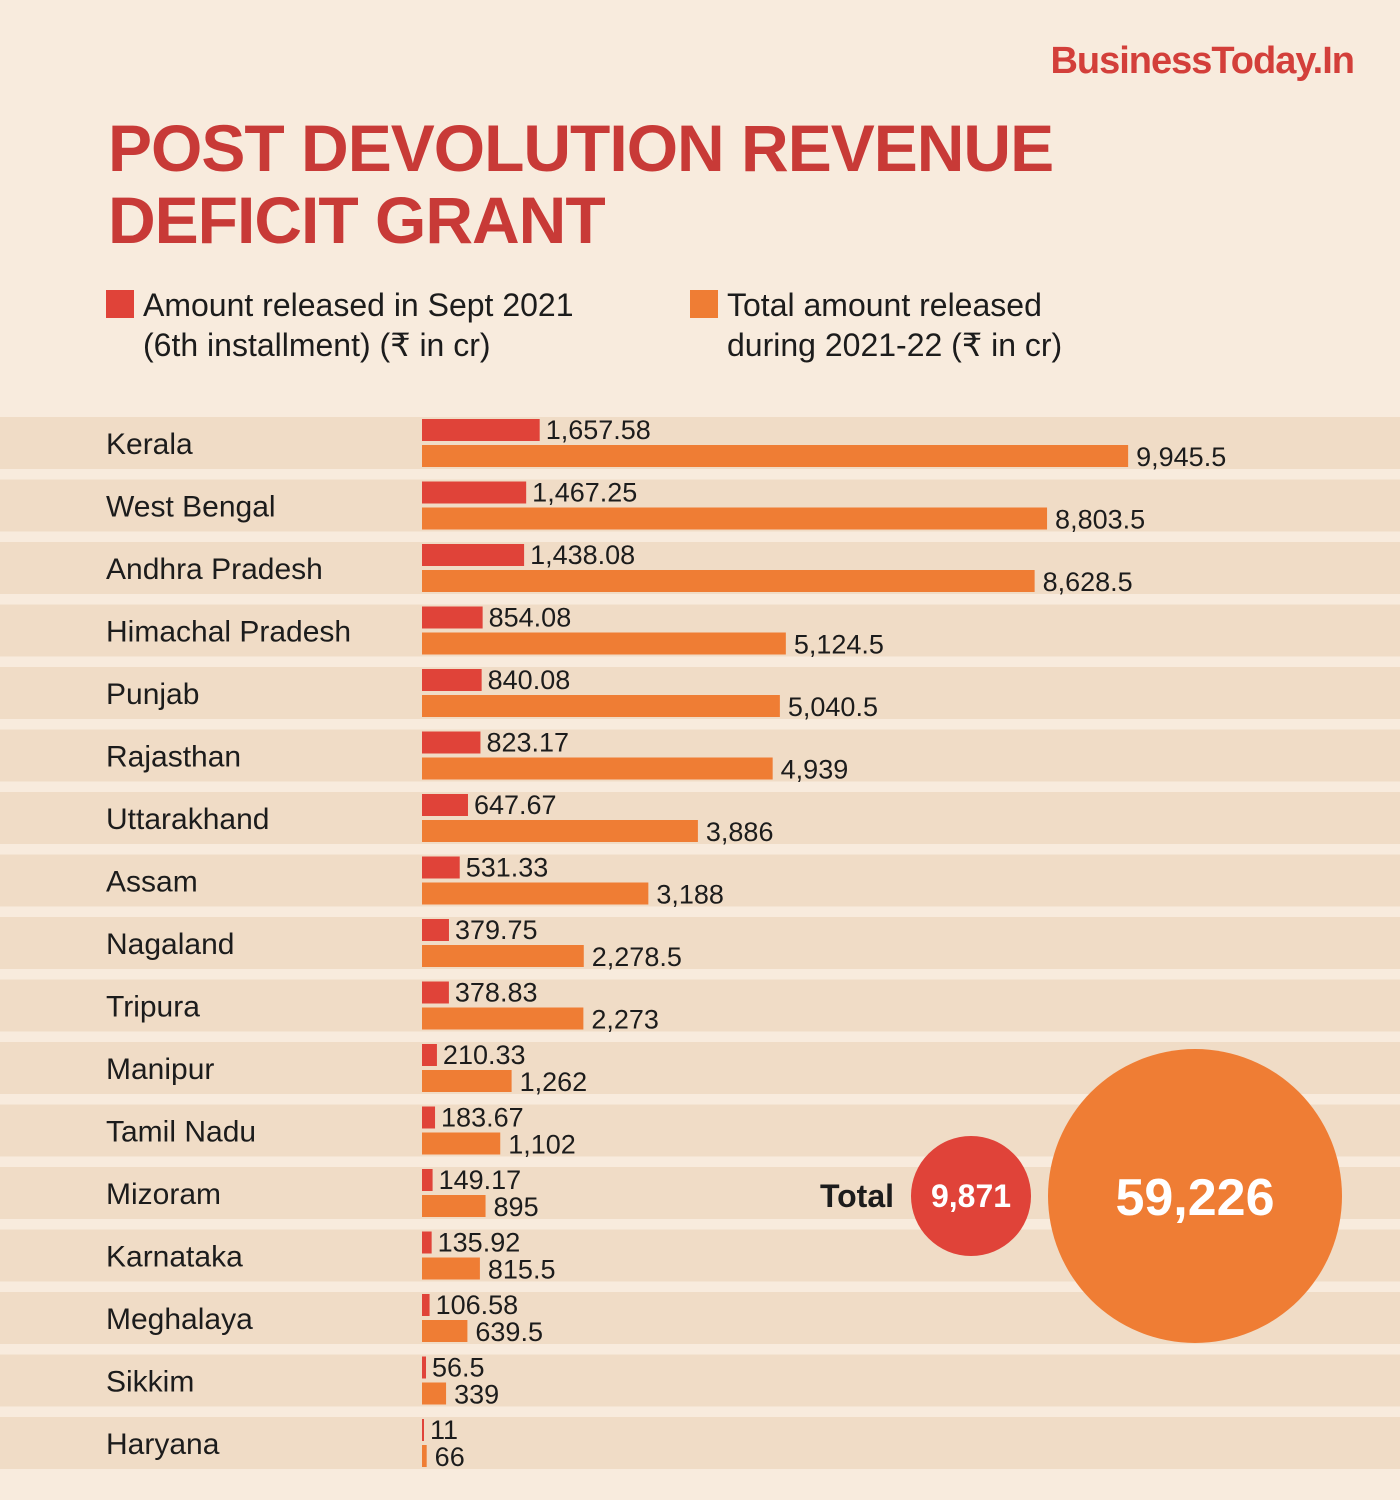 Image resolution: width=1400 pixels, height=1500 pixels. What do you see at coordinates (700, 1005) in the screenshot?
I see `row-band-tripura` at bounding box center [700, 1005].